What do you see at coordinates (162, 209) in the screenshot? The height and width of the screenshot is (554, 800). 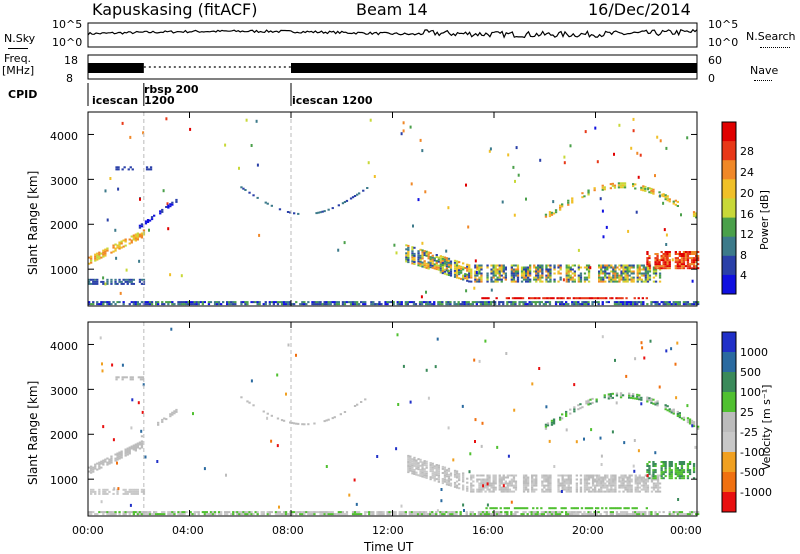 I see `power-rising-arc-cell` at bounding box center [162, 209].